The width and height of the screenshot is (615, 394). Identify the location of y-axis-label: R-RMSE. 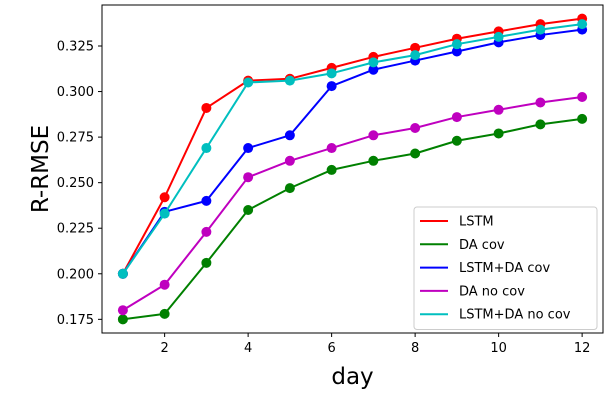
(41, 169).